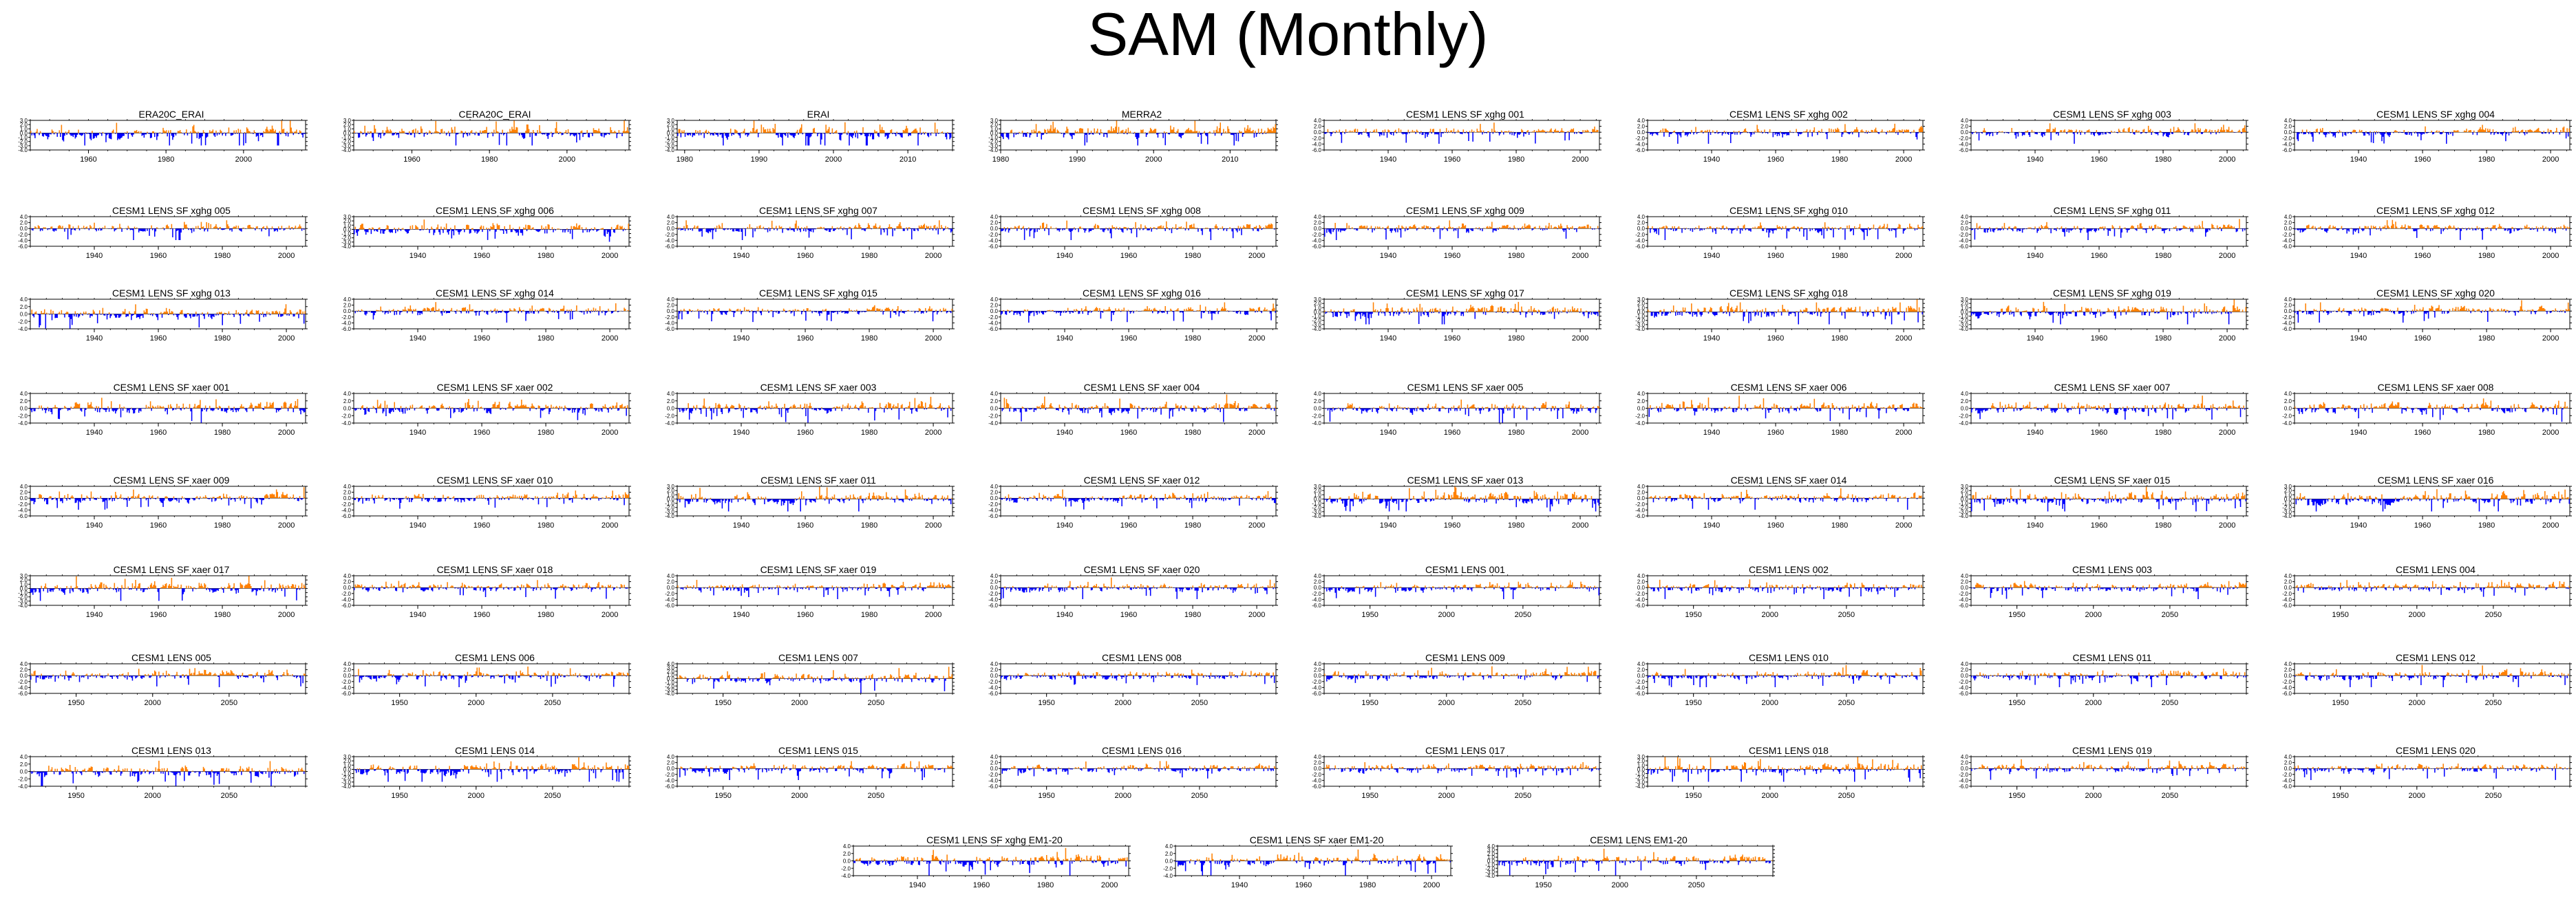  What do you see at coordinates (818, 293) in the screenshot?
I see `panel-title: CESM1 LENS SF xghg 015` at bounding box center [818, 293].